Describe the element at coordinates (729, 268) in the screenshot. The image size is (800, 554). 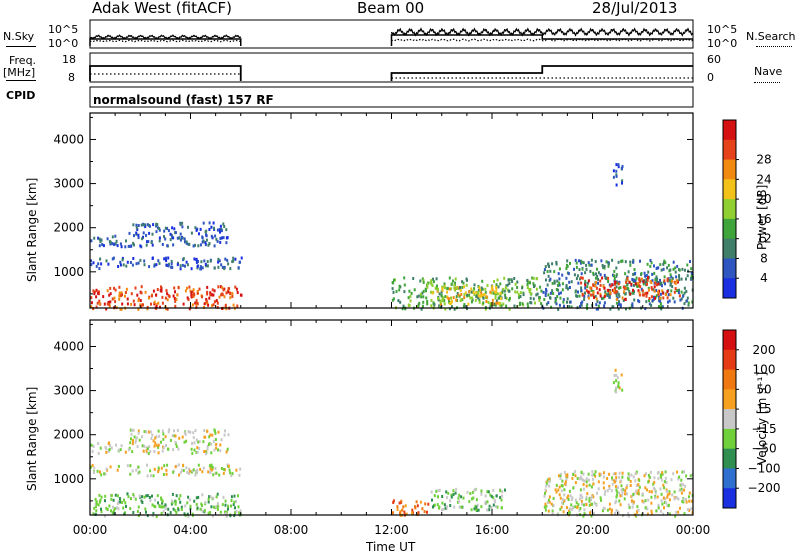
I see `power-colorbar-segment` at that location.